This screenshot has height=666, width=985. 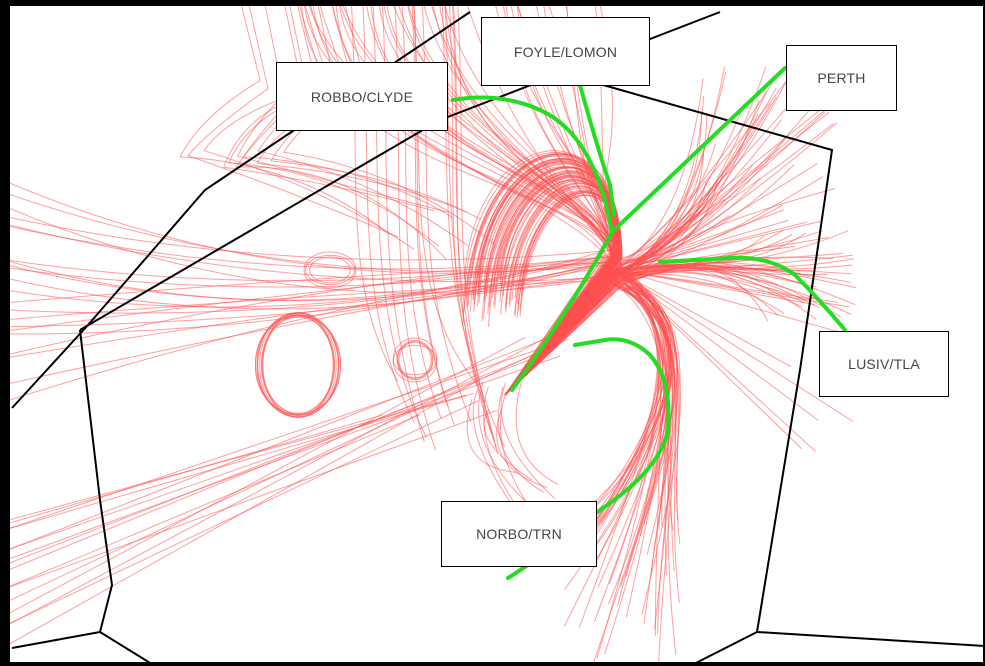 What do you see at coordinates (519, 534) in the screenshot?
I see `label-norbo-trn: NORBO/TRN` at bounding box center [519, 534].